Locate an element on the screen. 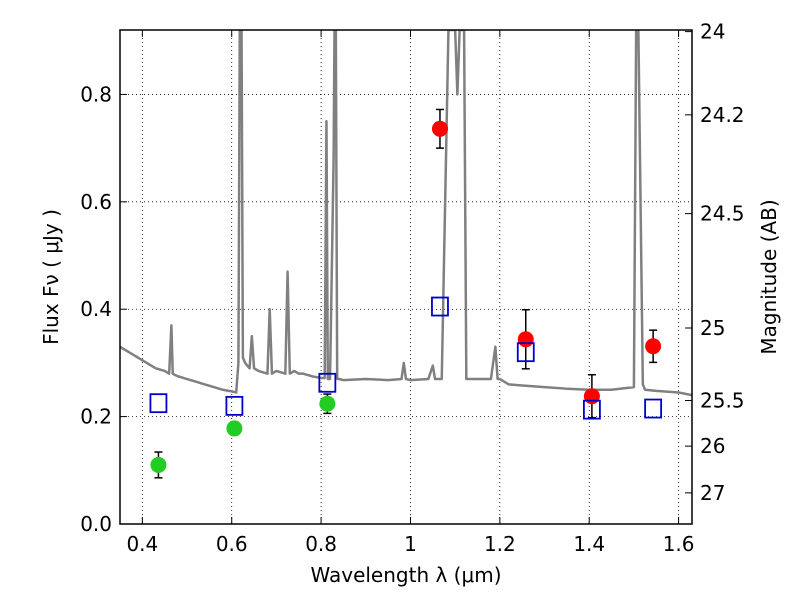 The image size is (800, 600). mag-tick-label: 24.2 is located at coordinates (722, 115).